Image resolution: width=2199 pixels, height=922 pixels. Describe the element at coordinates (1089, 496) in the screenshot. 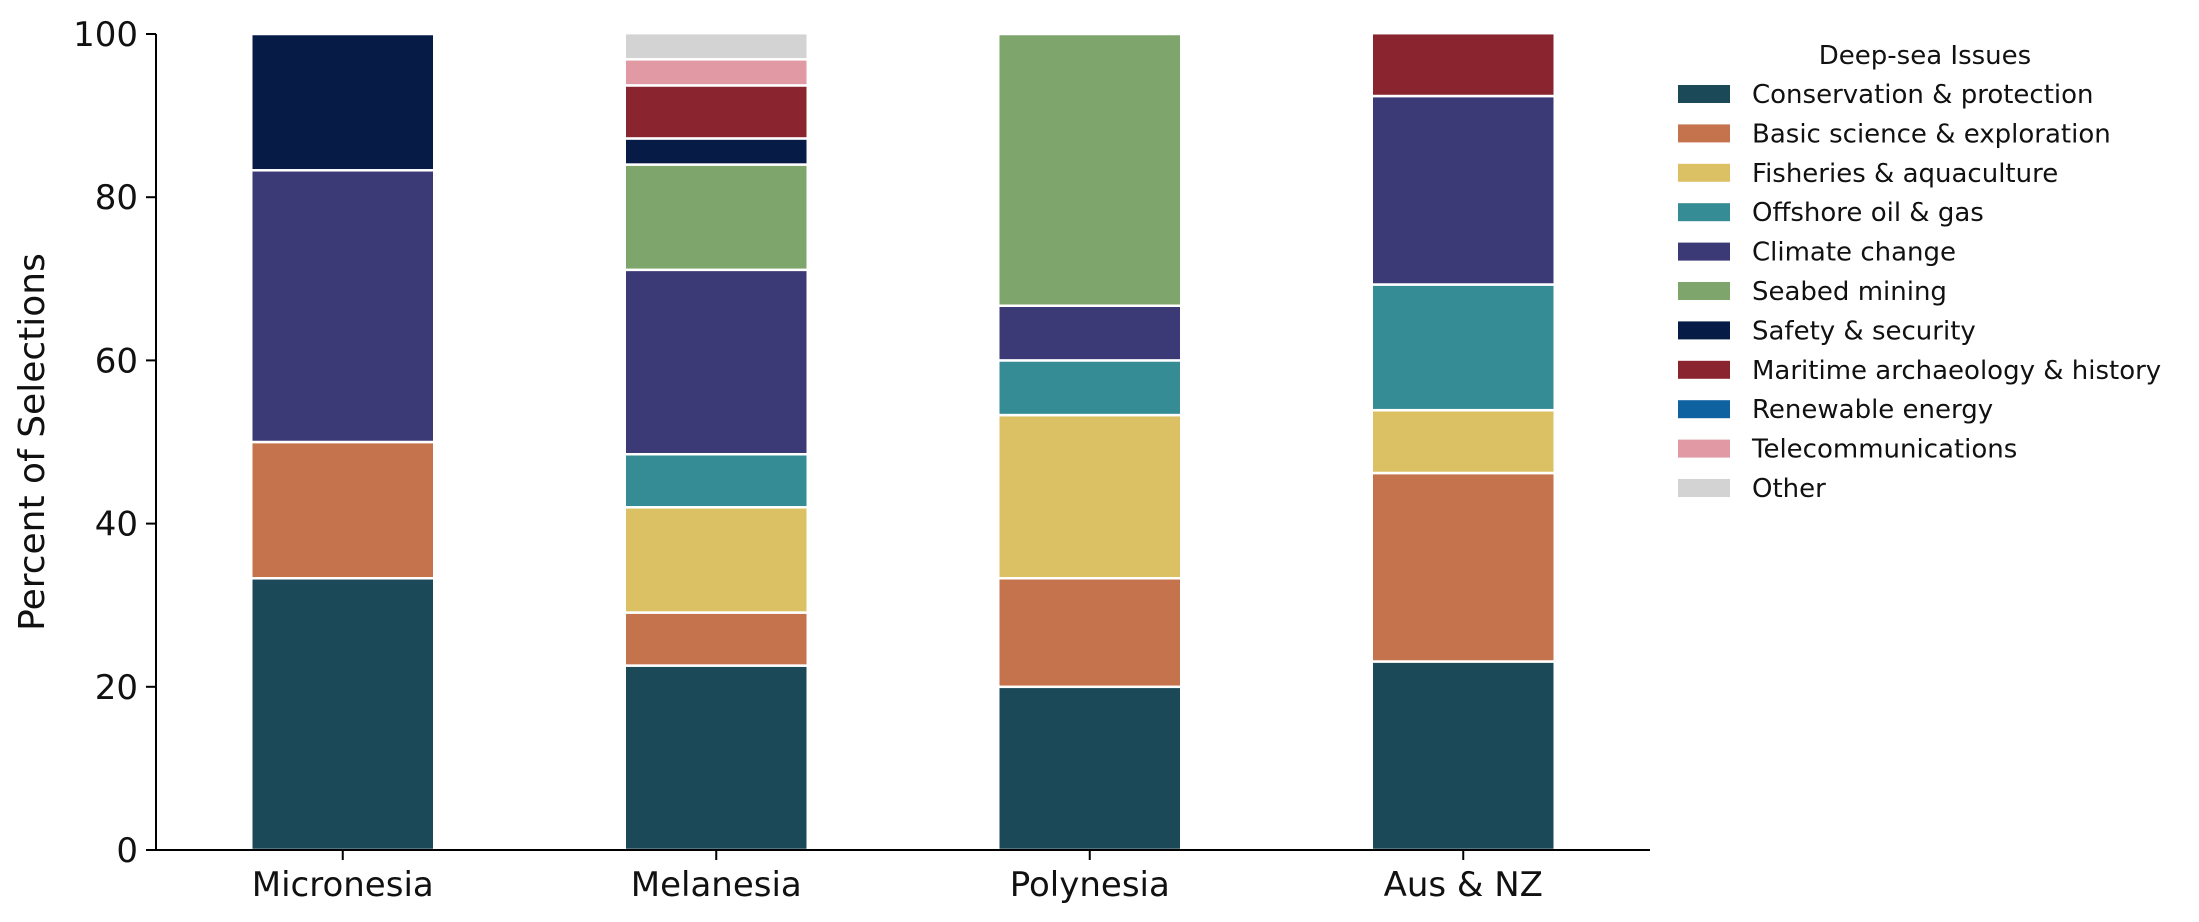

I see `bar-segment-polynesia-fisheries-aquaculture` at that location.